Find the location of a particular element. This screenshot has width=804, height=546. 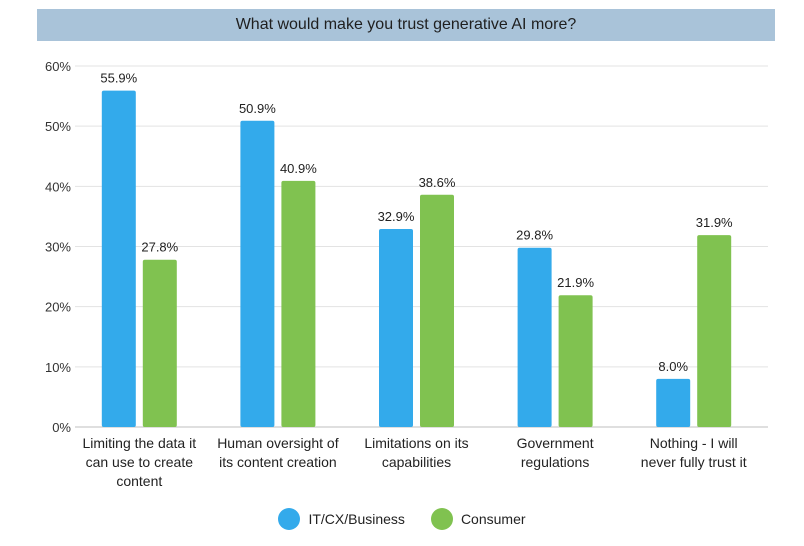

x-tick-label: can use to create is located at coordinates (140, 462).